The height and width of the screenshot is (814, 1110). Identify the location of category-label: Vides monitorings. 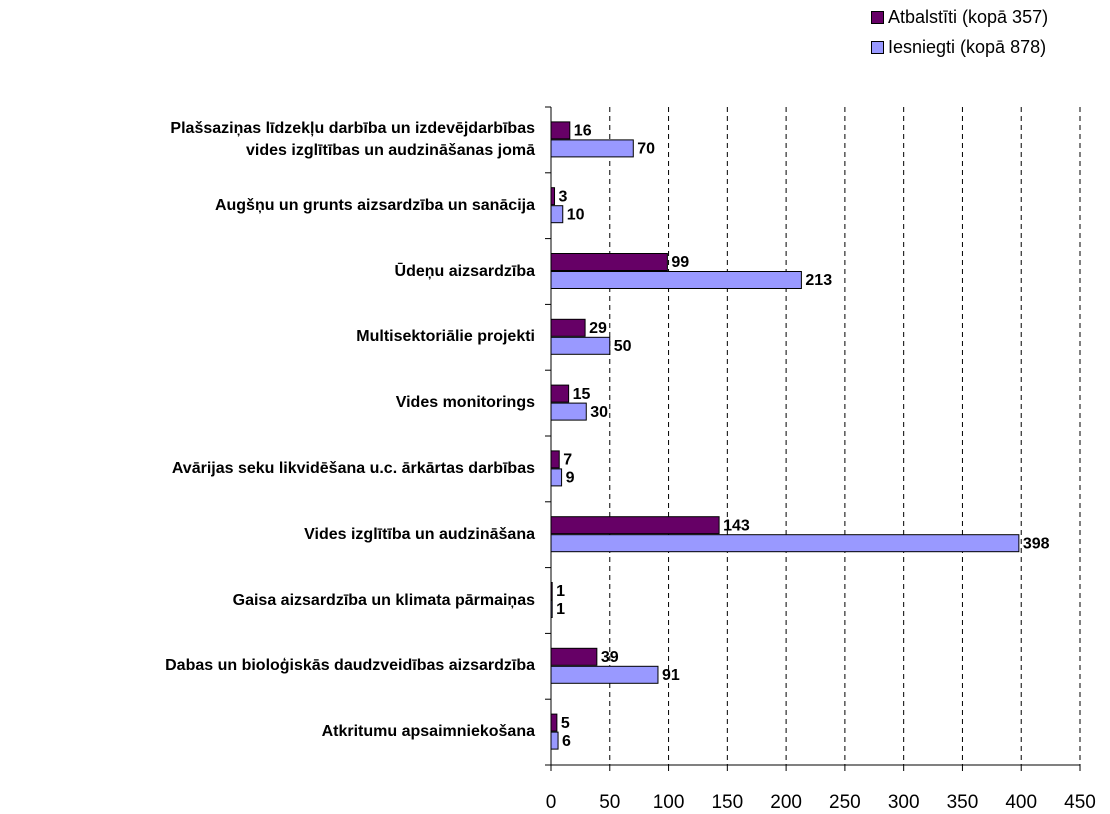
(465, 403).